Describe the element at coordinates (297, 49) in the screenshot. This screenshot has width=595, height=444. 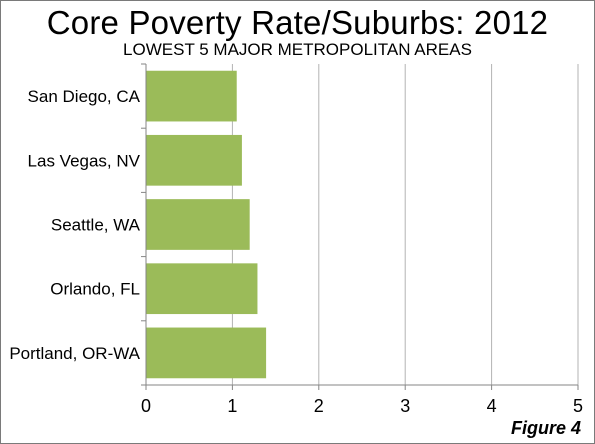
I see `chart-subtitle: LOWEST 5 MAJOR METROPOLITAN AREAS` at that location.